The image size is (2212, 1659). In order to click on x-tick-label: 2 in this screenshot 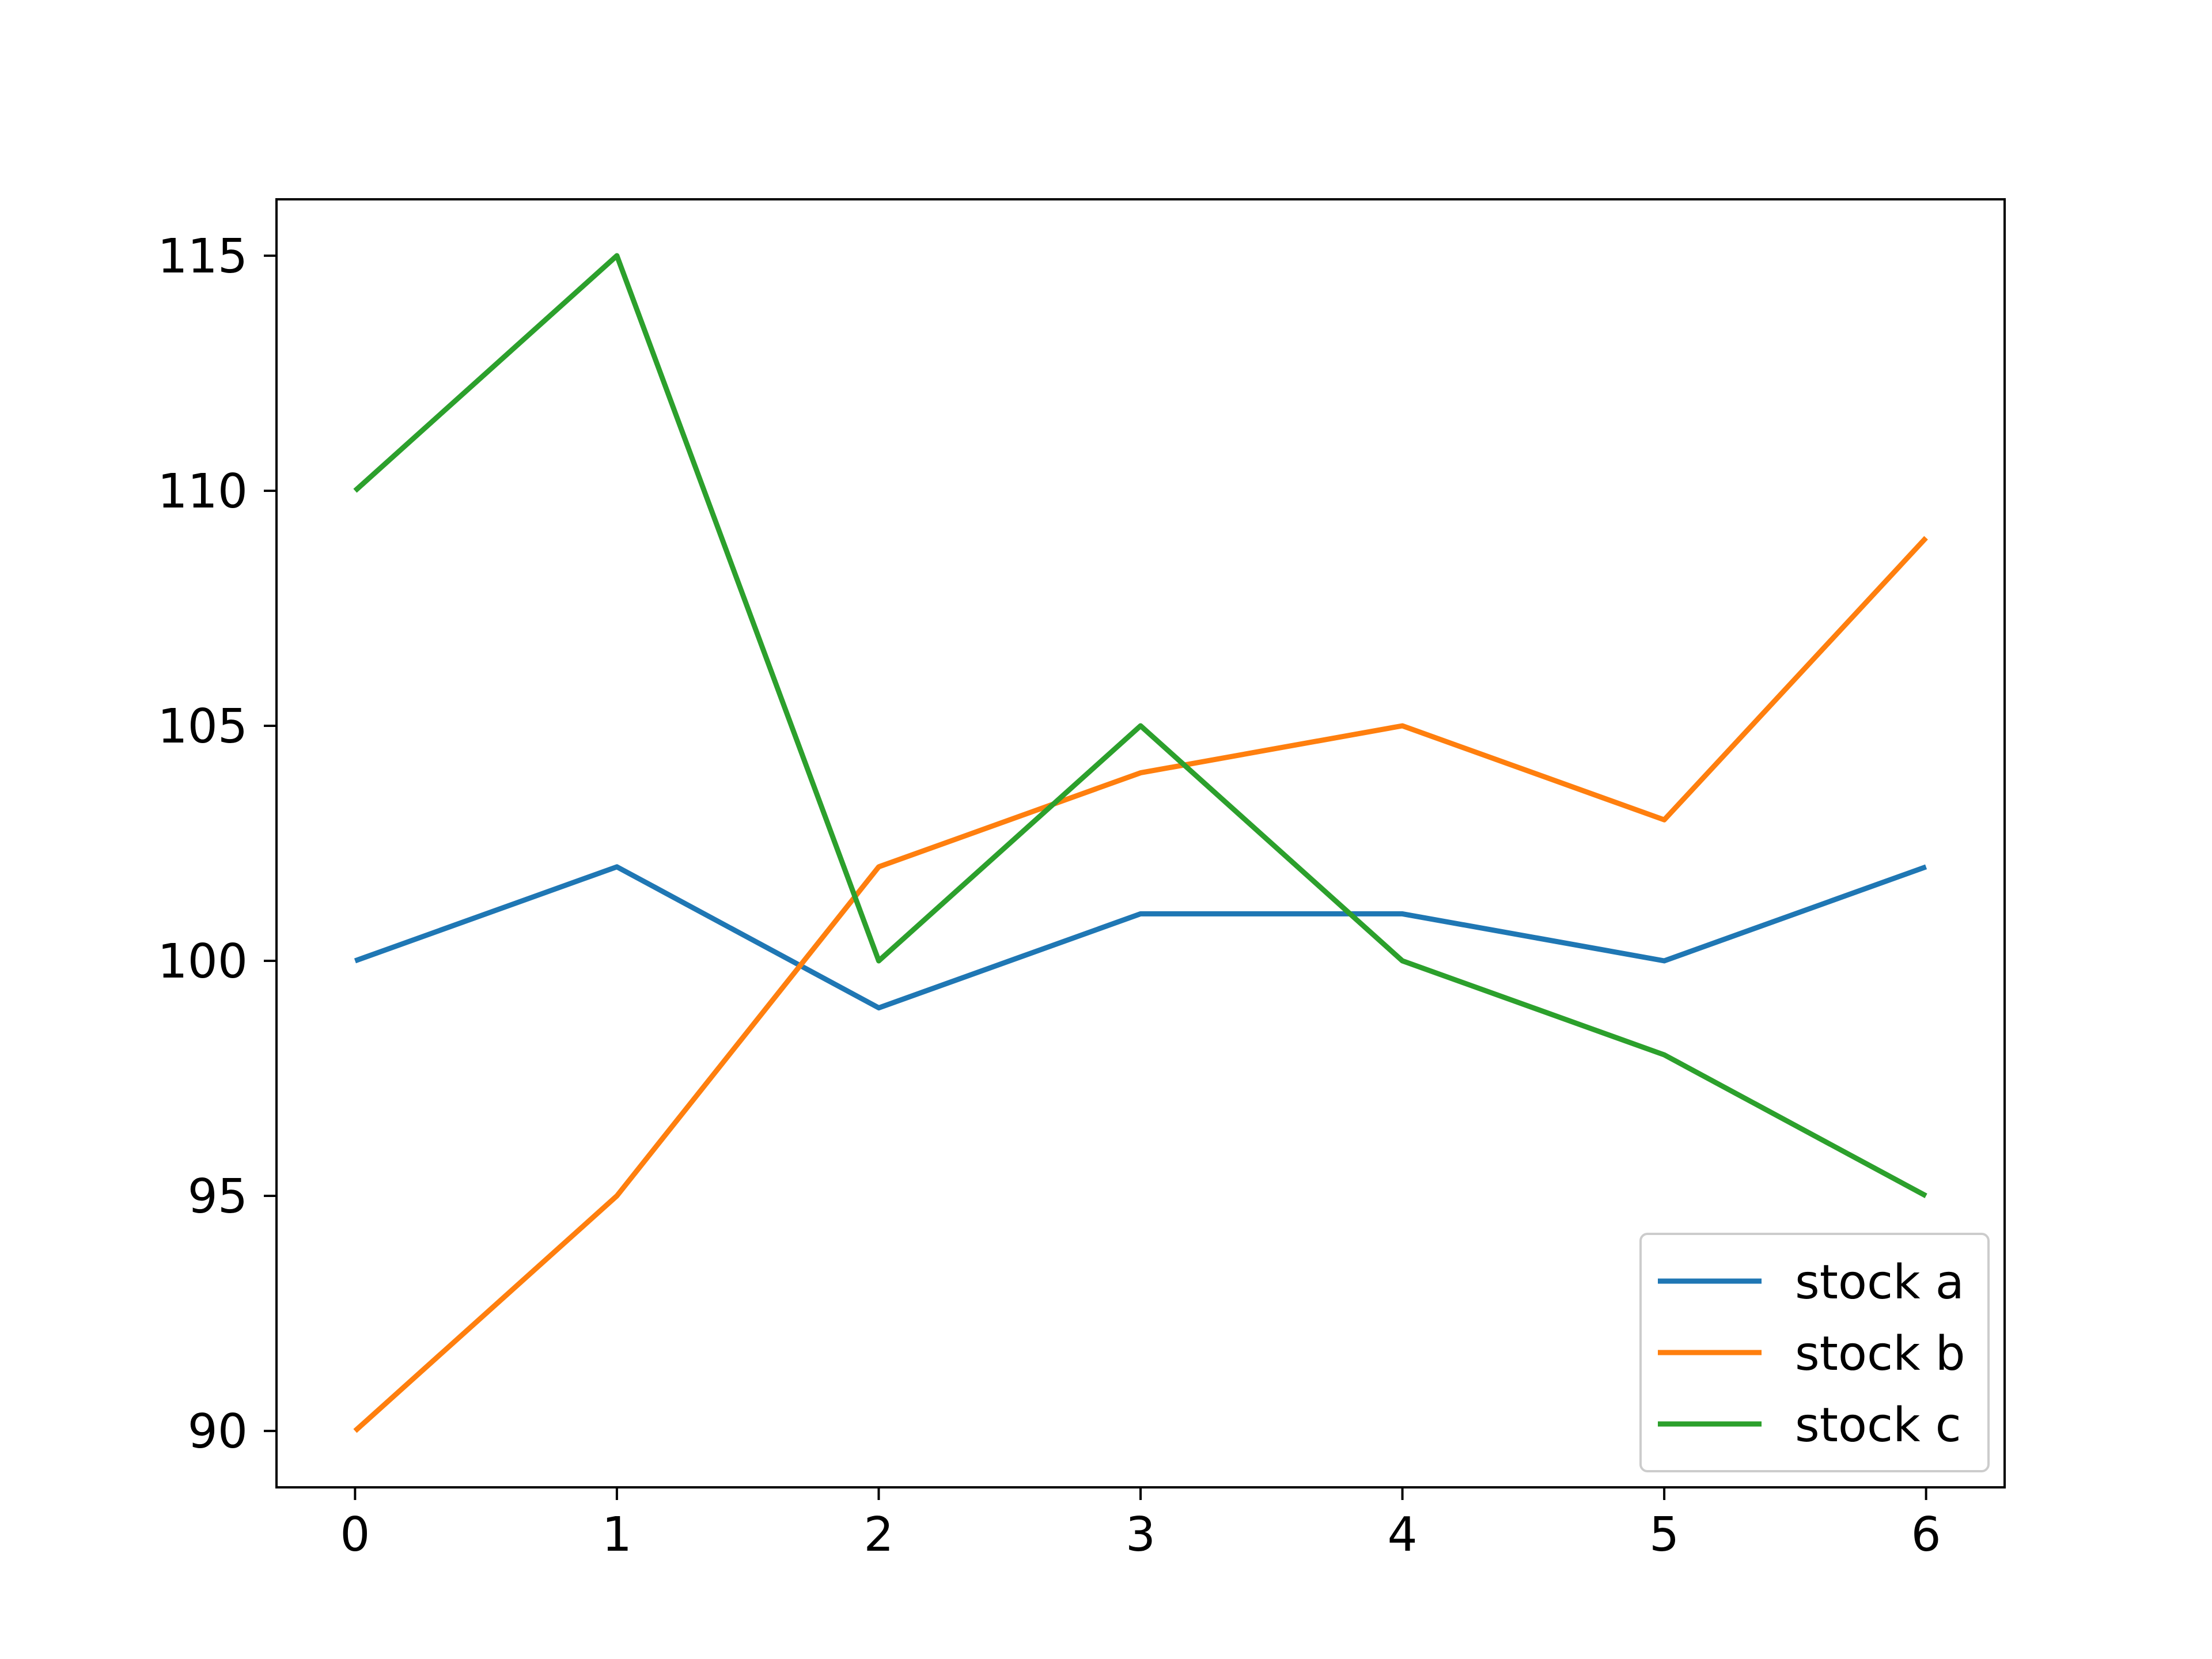, I will do `click(878, 1535)`.